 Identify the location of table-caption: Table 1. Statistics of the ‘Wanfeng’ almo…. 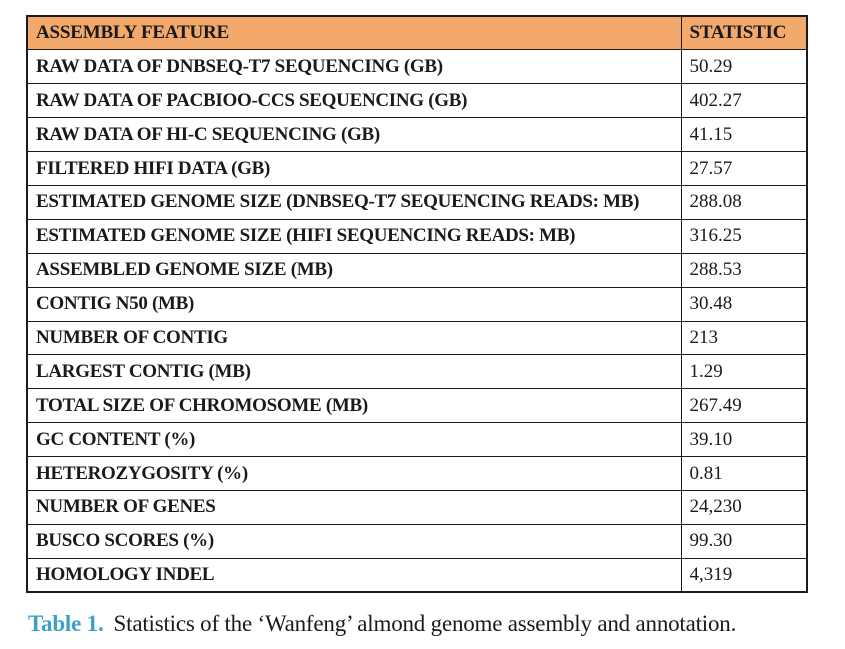
(433, 624).